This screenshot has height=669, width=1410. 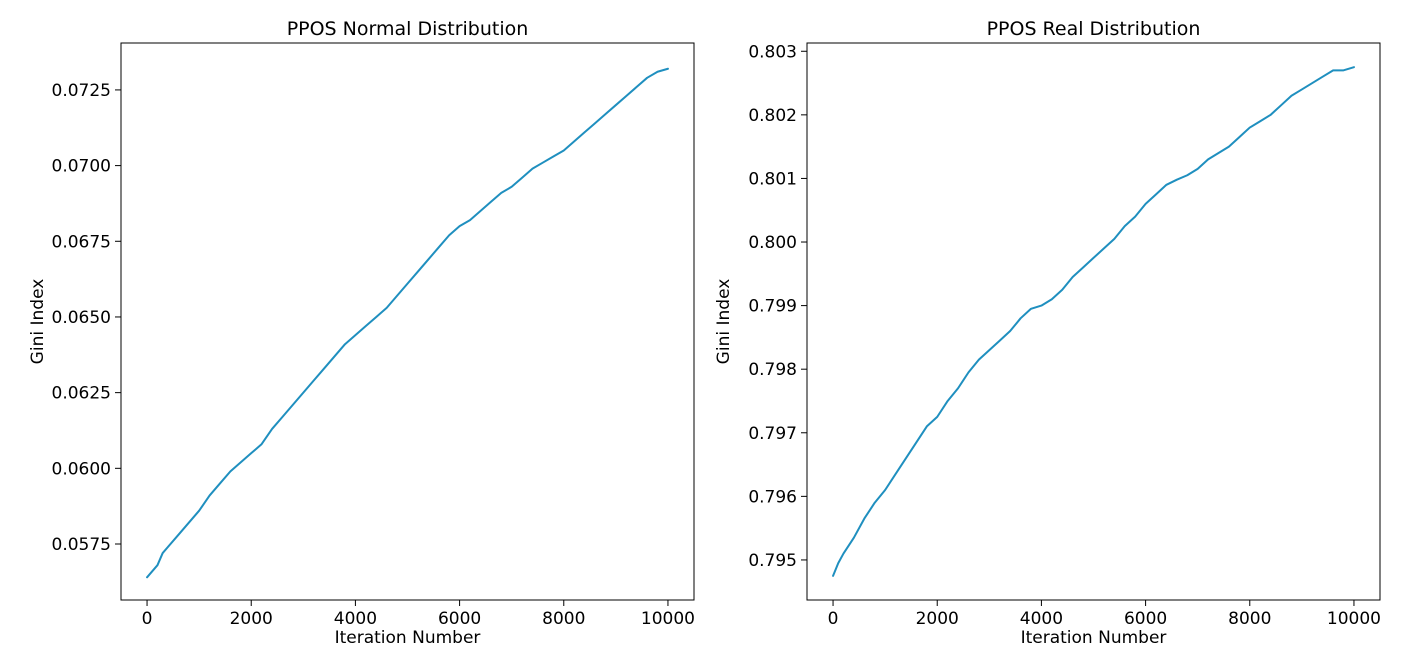 I want to click on chart-title: PPOS Normal Distribution, so click(x=408, y=29).